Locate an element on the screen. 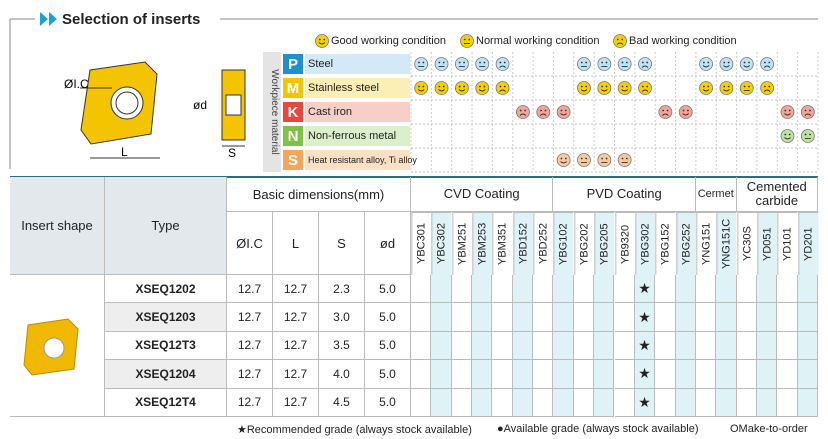 The image size is (828, 439). type-cell: XSEQ12T3 is located at coordinates (166, 346).